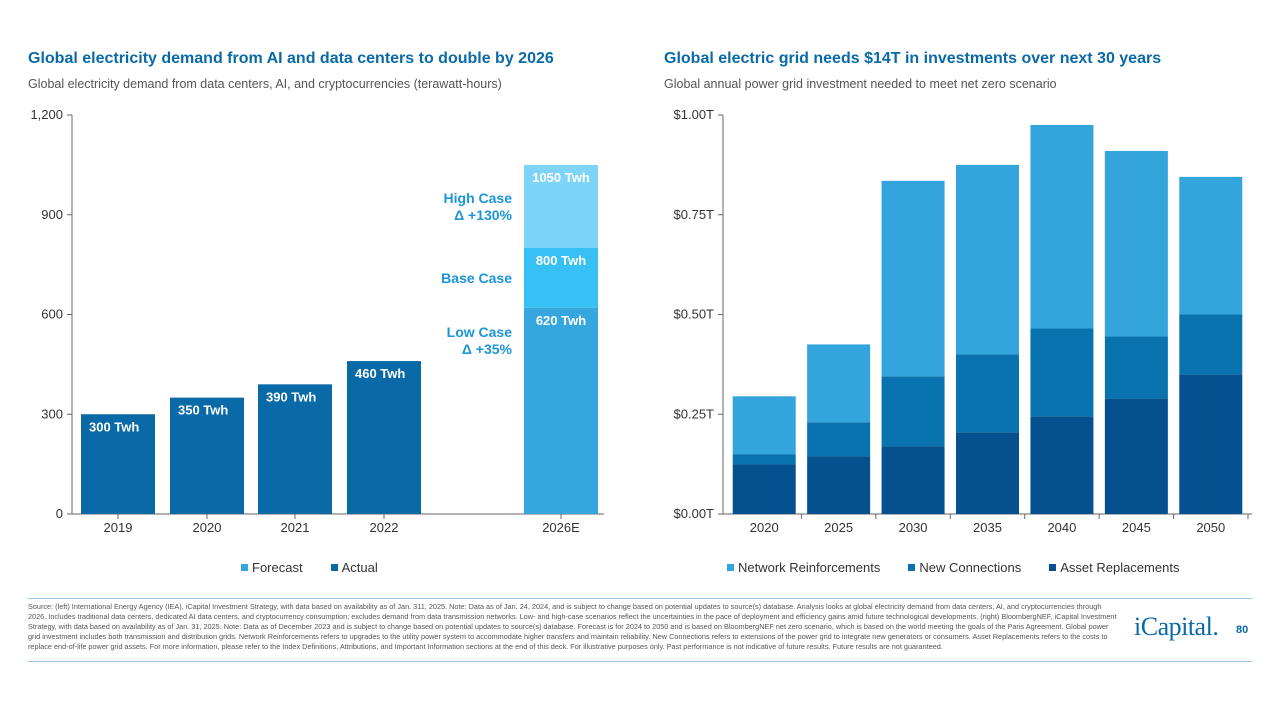 This screenshot has height=720, width=1280. I want to click on bar-new-connections-2030, so click(913, 411).